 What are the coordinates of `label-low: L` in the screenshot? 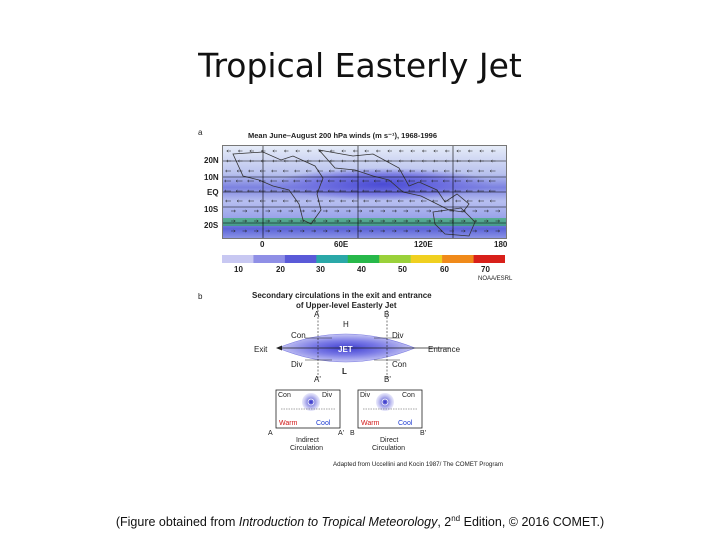 It's located at (344, 371).